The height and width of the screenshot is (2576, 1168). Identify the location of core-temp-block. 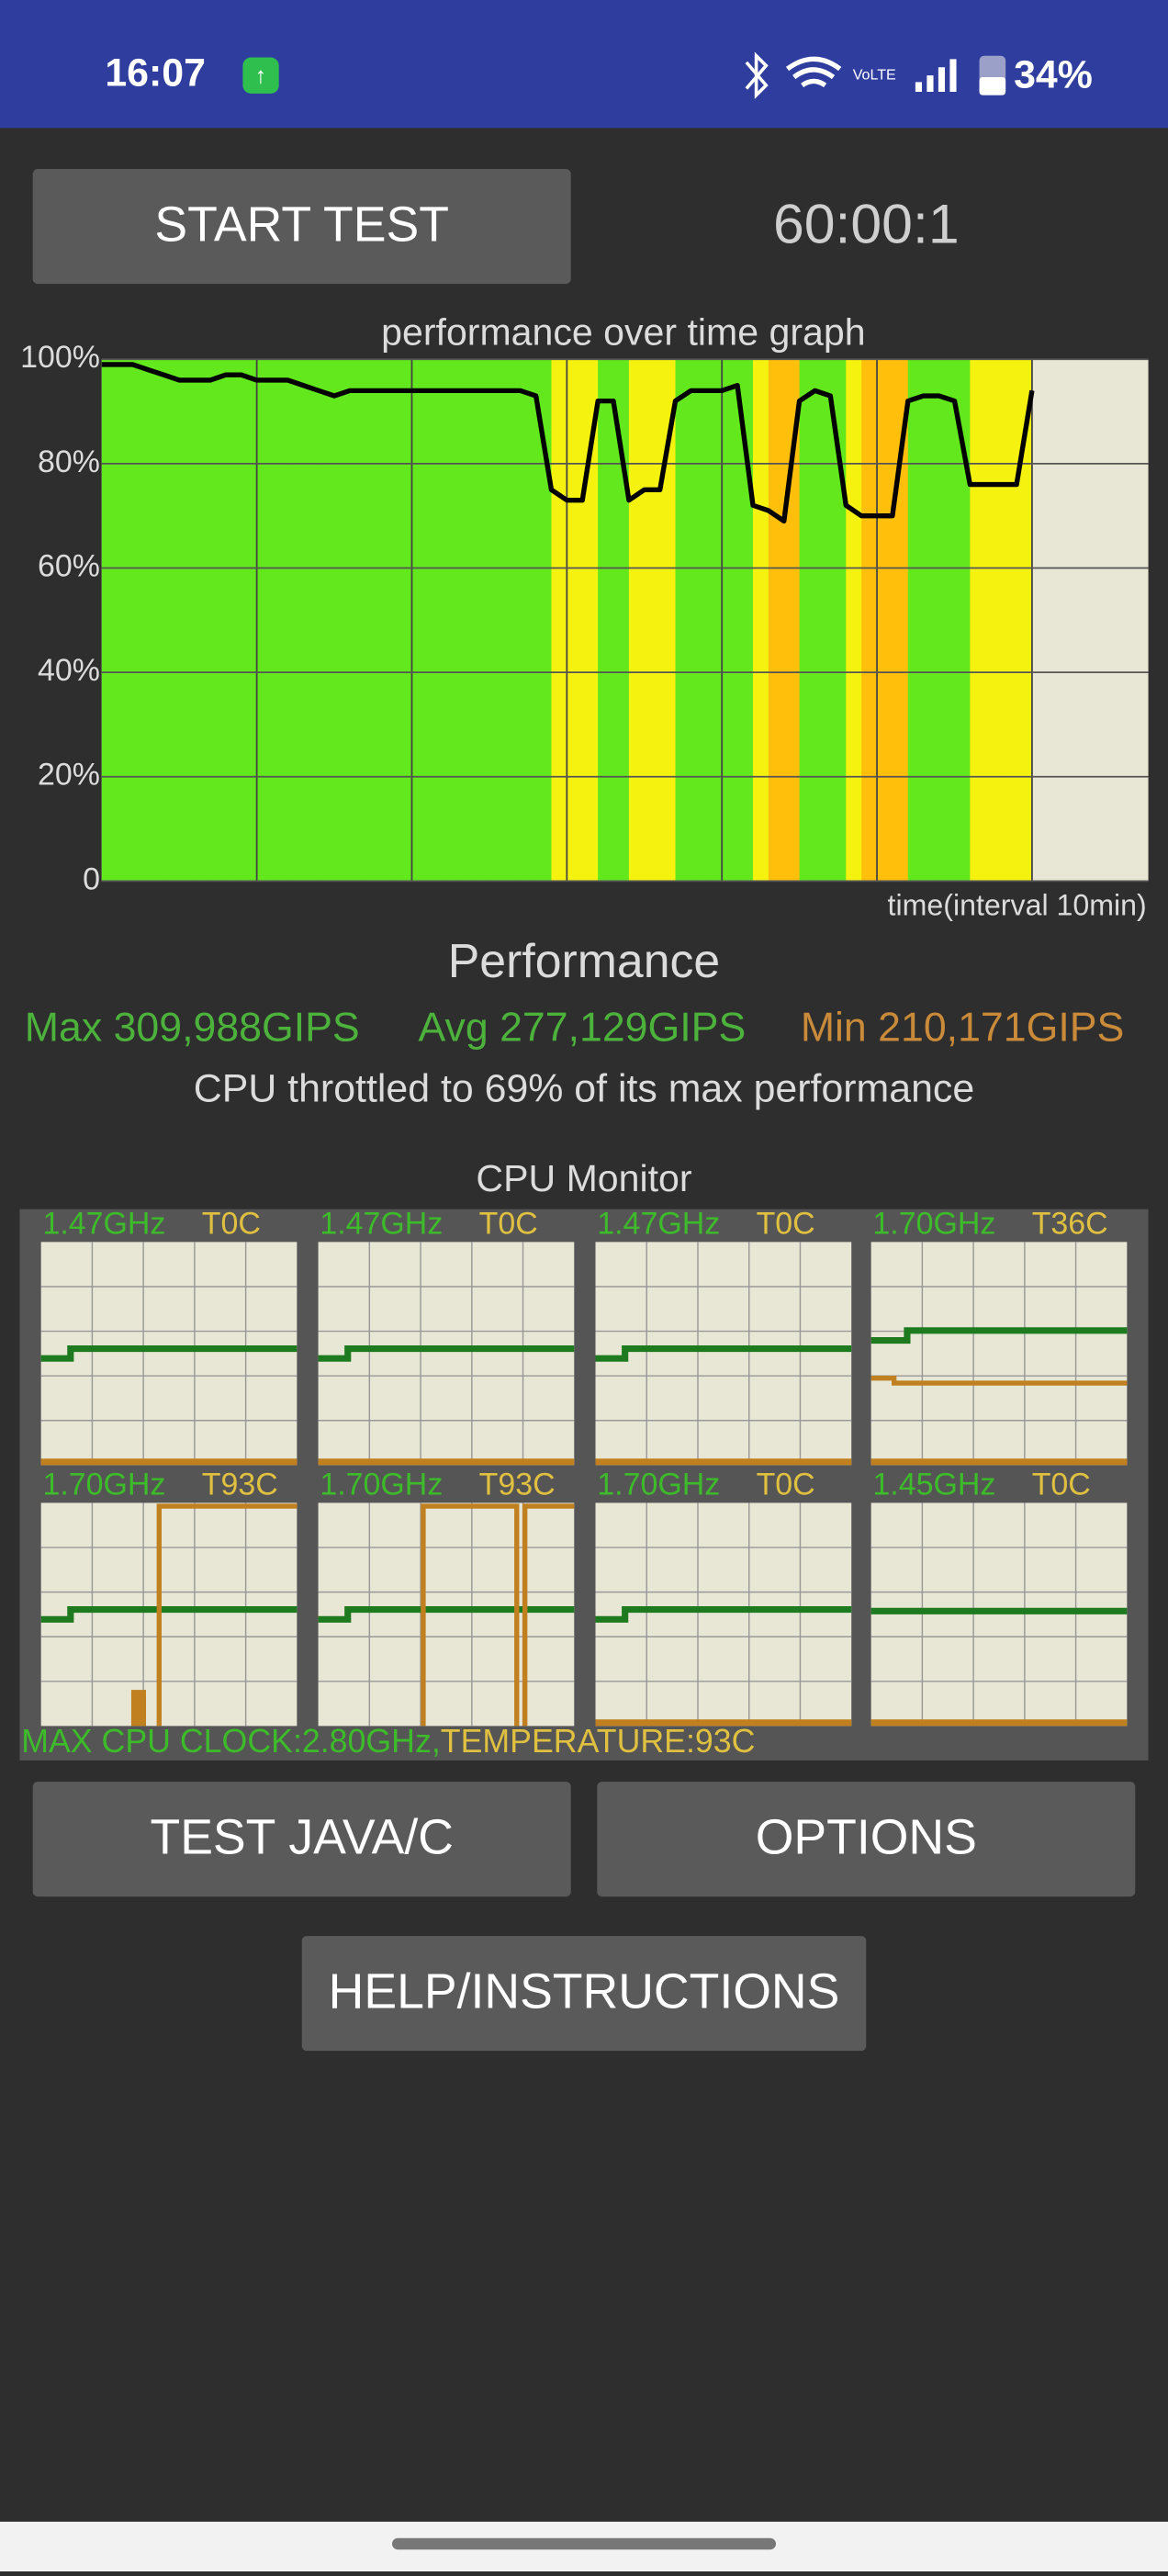
(138, 1708).